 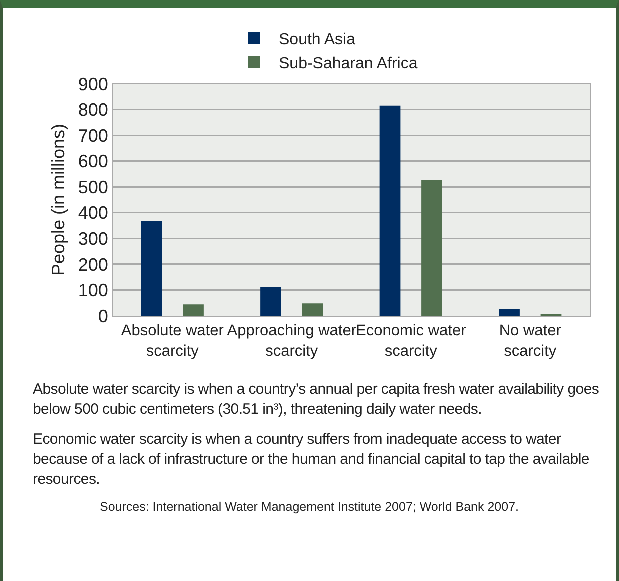 What do you see at coordinates (93, 84) in the screenshot?
I see `y-tick-label: 900` at bounding box center [93, 84].